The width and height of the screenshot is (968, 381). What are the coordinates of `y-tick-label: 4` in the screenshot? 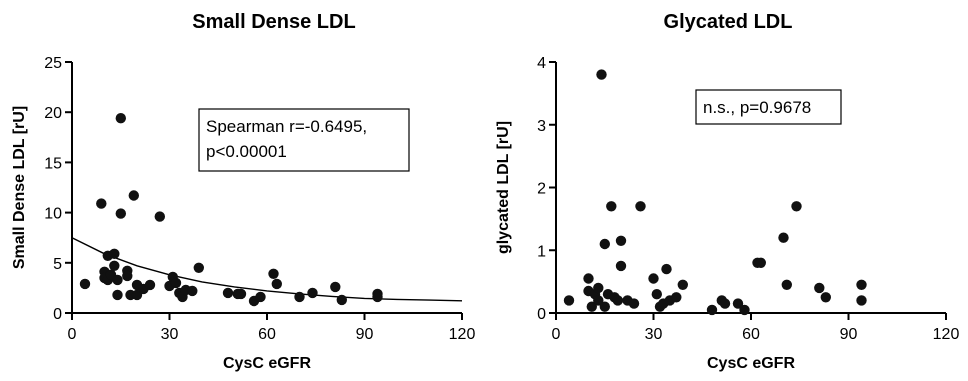 It's located at (541, 63).